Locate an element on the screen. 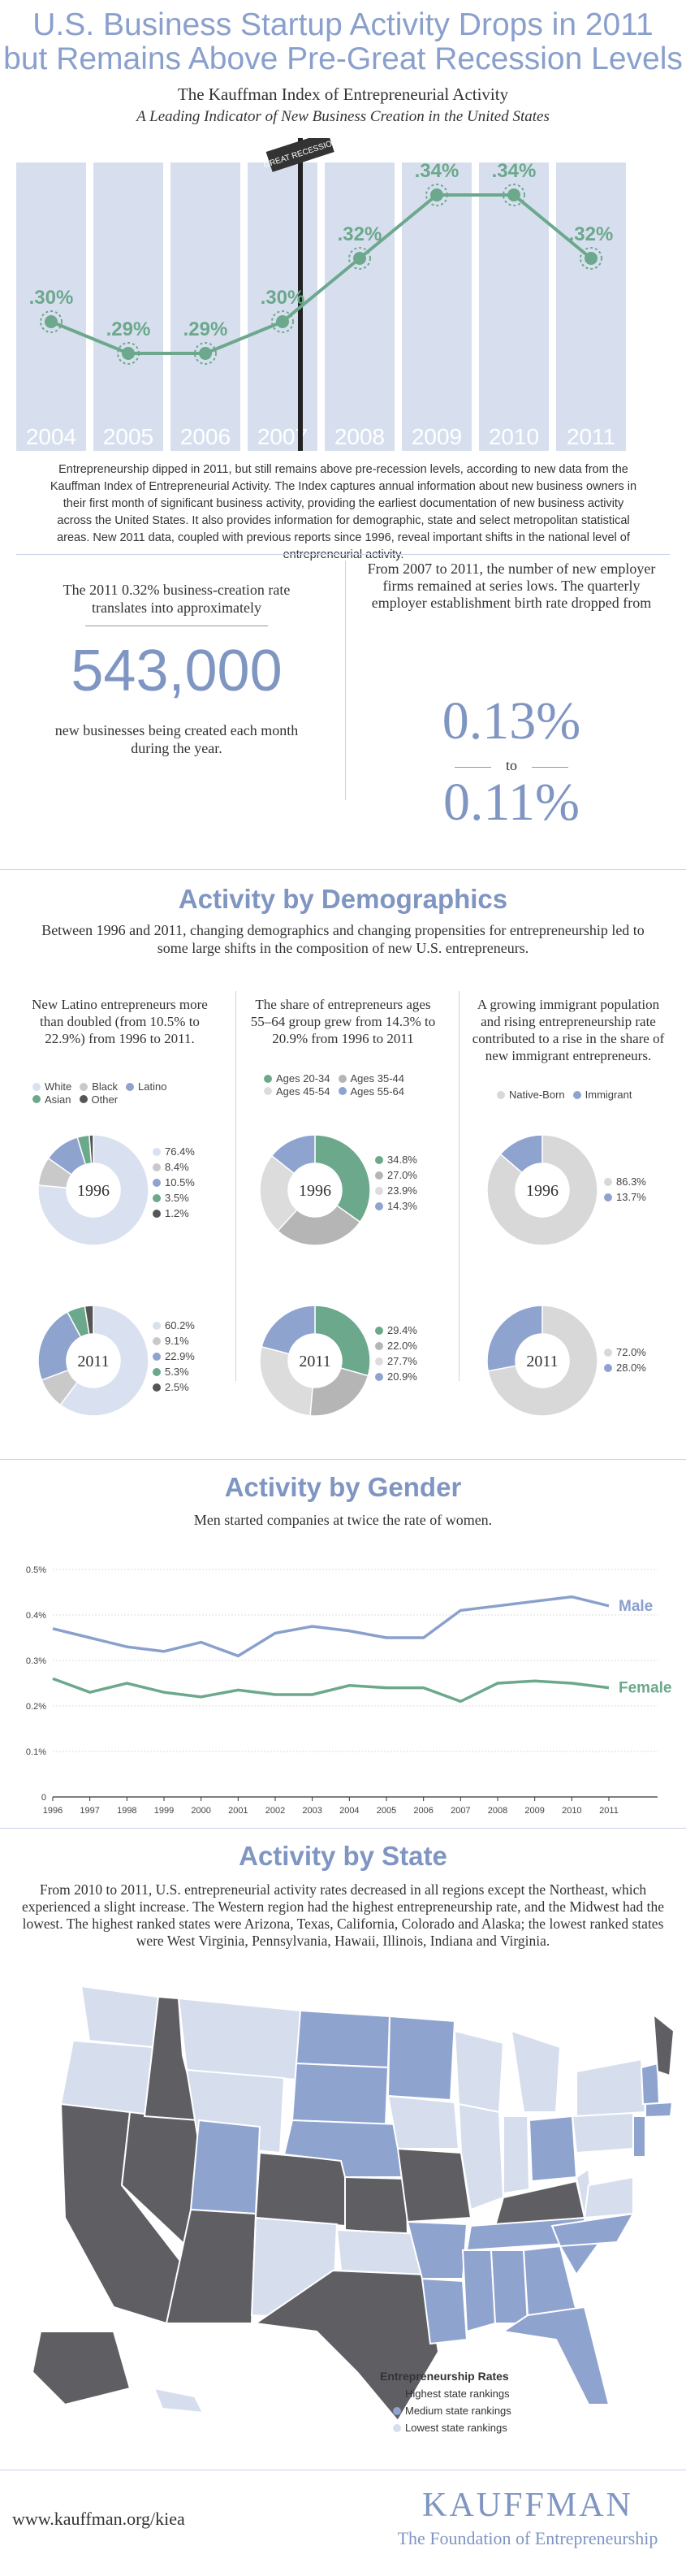  value-label: 22.0% is located at coordinates (402, 1346).